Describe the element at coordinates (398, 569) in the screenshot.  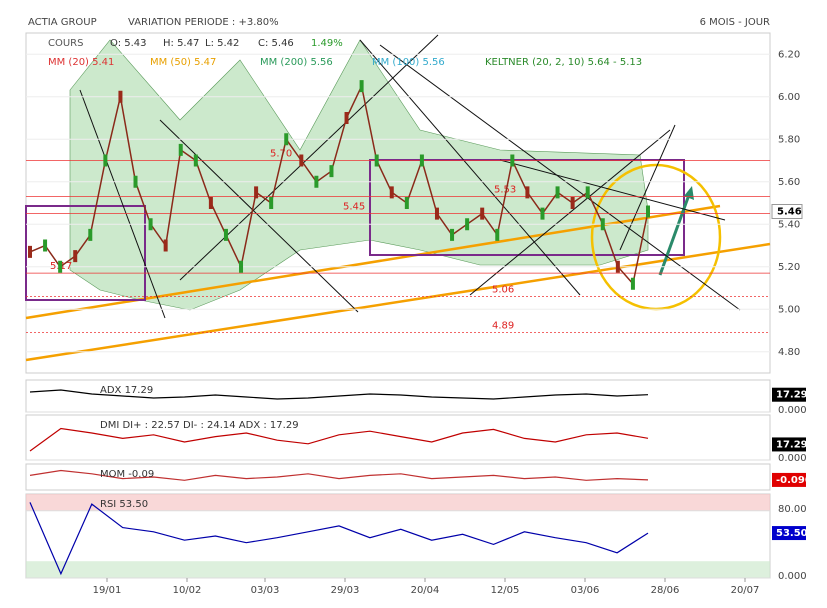
I see `oversold-zone` at that location.